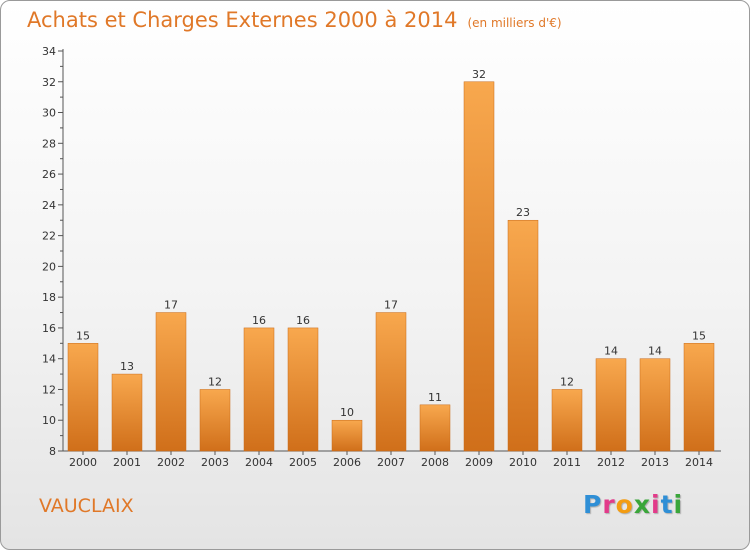 This screenshot has width=750, height=550. I want to click on x-tick-label: 2005, so click(303, 462).